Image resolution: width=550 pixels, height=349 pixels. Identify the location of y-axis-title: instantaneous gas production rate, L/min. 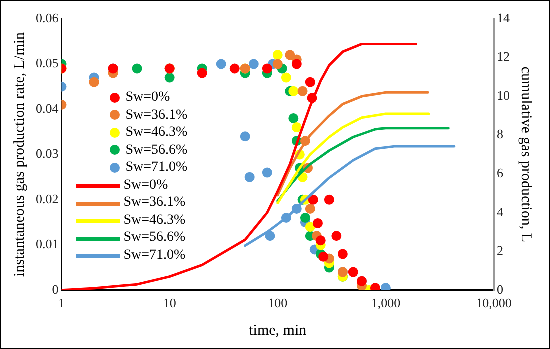
(20, 154).